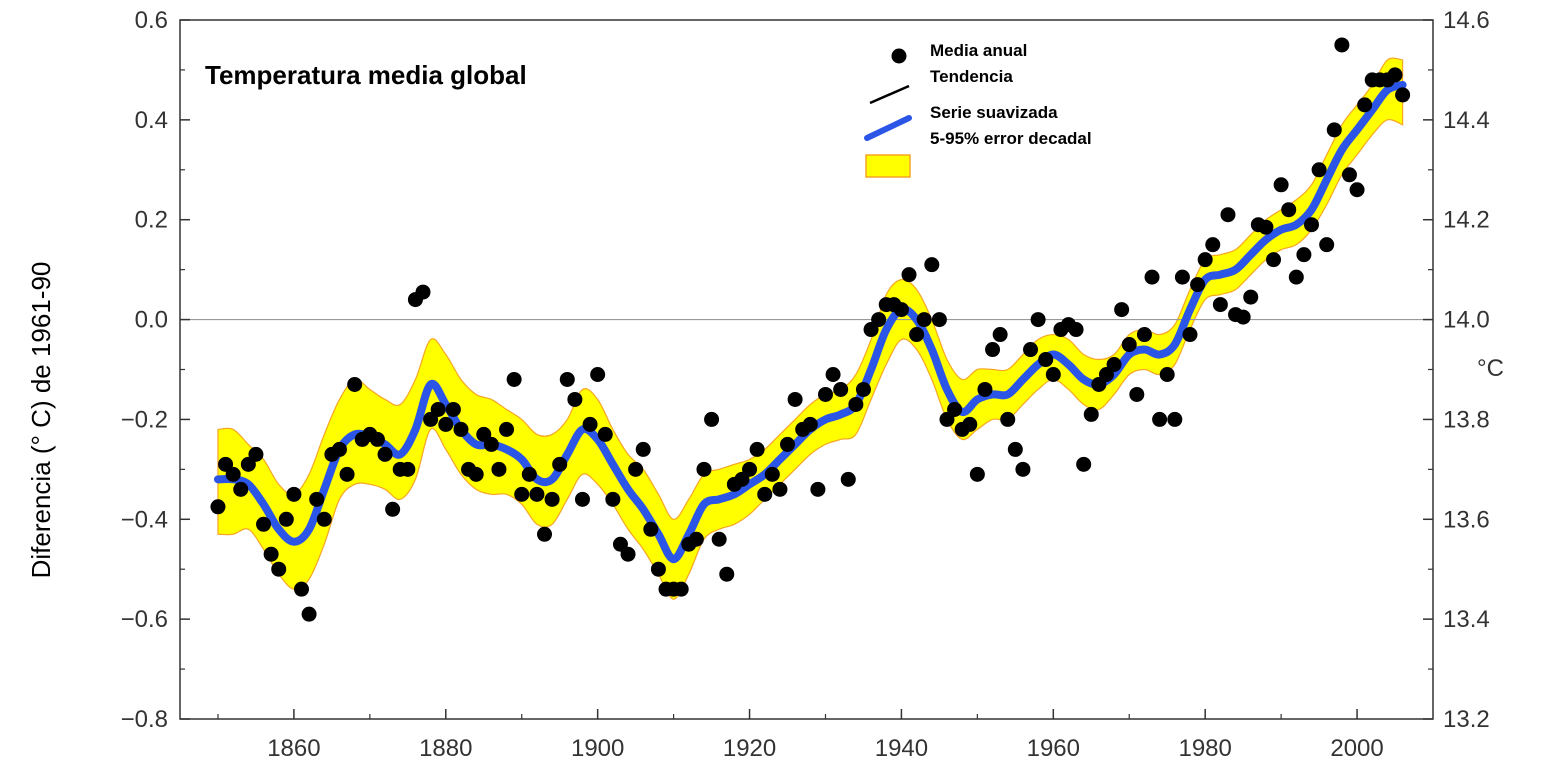 This screenshot has width=1545, height=773. I want to click on legend-label-error-band: 5-95% error decadal, so click(1011, 138).